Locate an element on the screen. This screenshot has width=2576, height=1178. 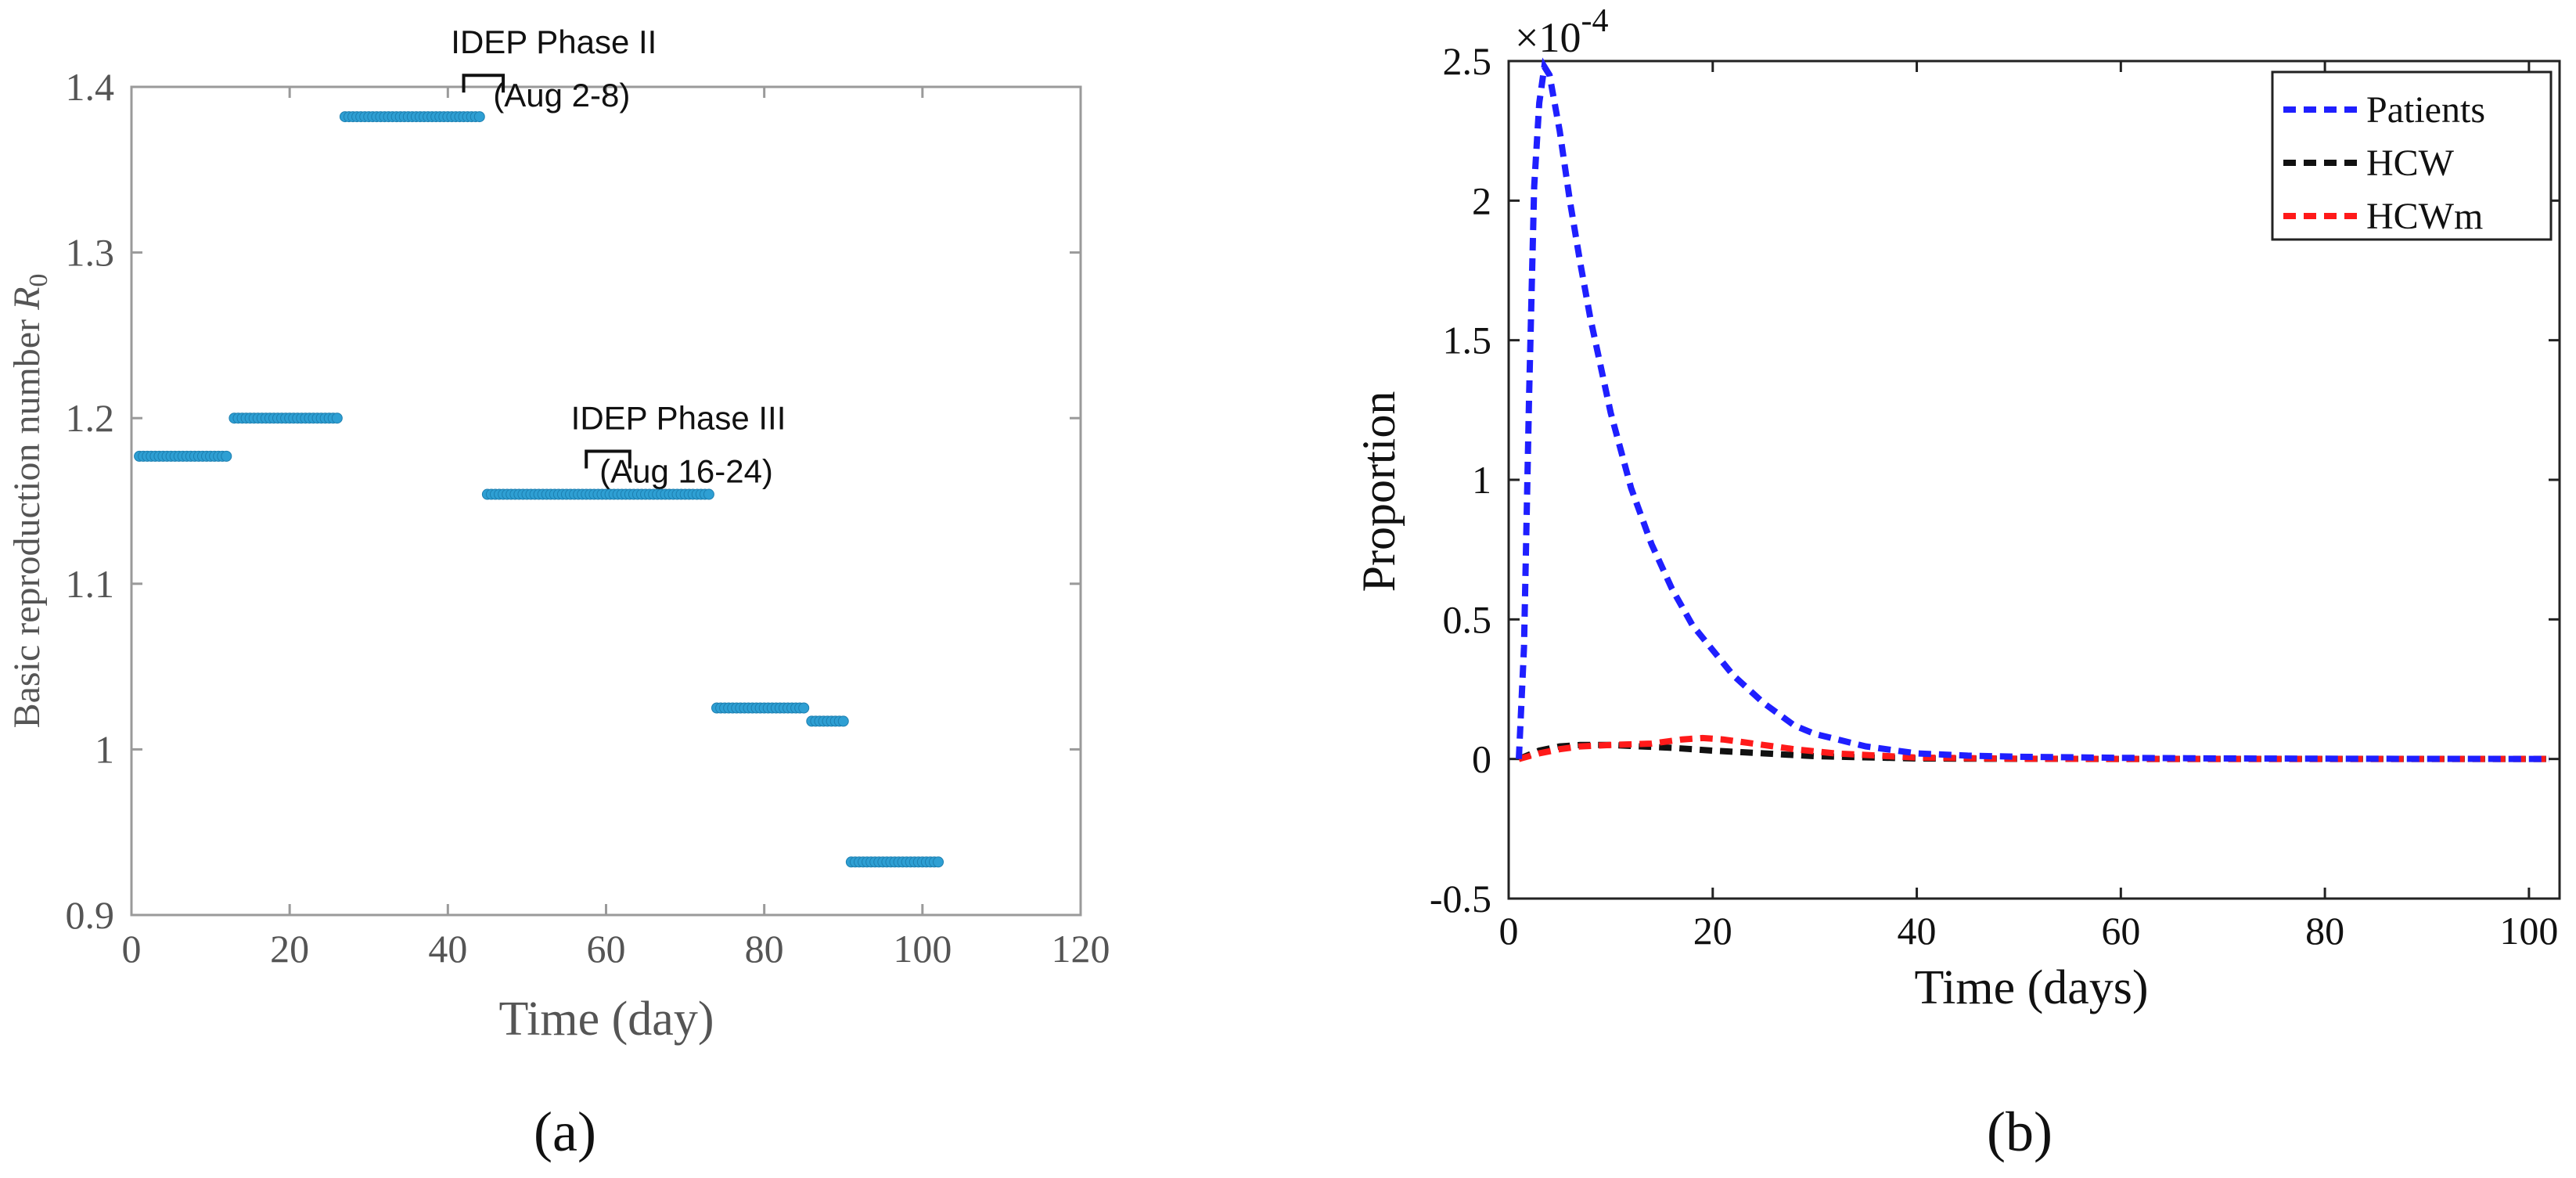
panel-b-x-tick-label: 100 is located at coordinates (2528, 931).